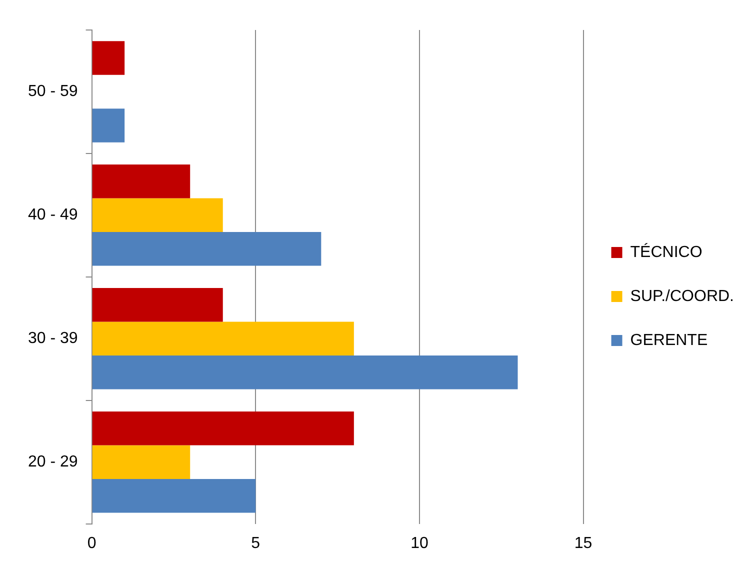 This screenshot has height=583, width=754. I want to click on y-tick-label: 50 - 59, so click(53, 91).